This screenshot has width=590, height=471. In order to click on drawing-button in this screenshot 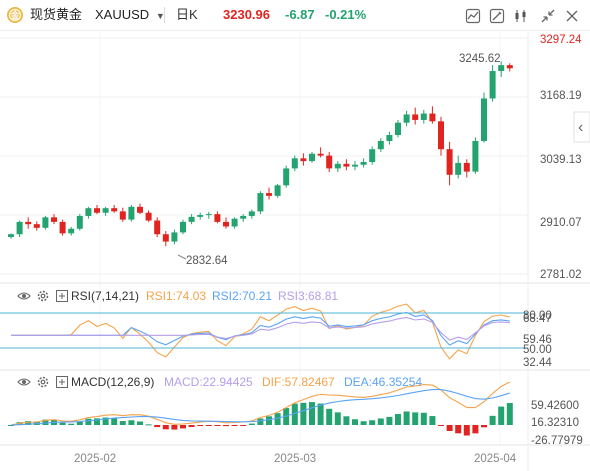, I will do `click(497, 16)`.